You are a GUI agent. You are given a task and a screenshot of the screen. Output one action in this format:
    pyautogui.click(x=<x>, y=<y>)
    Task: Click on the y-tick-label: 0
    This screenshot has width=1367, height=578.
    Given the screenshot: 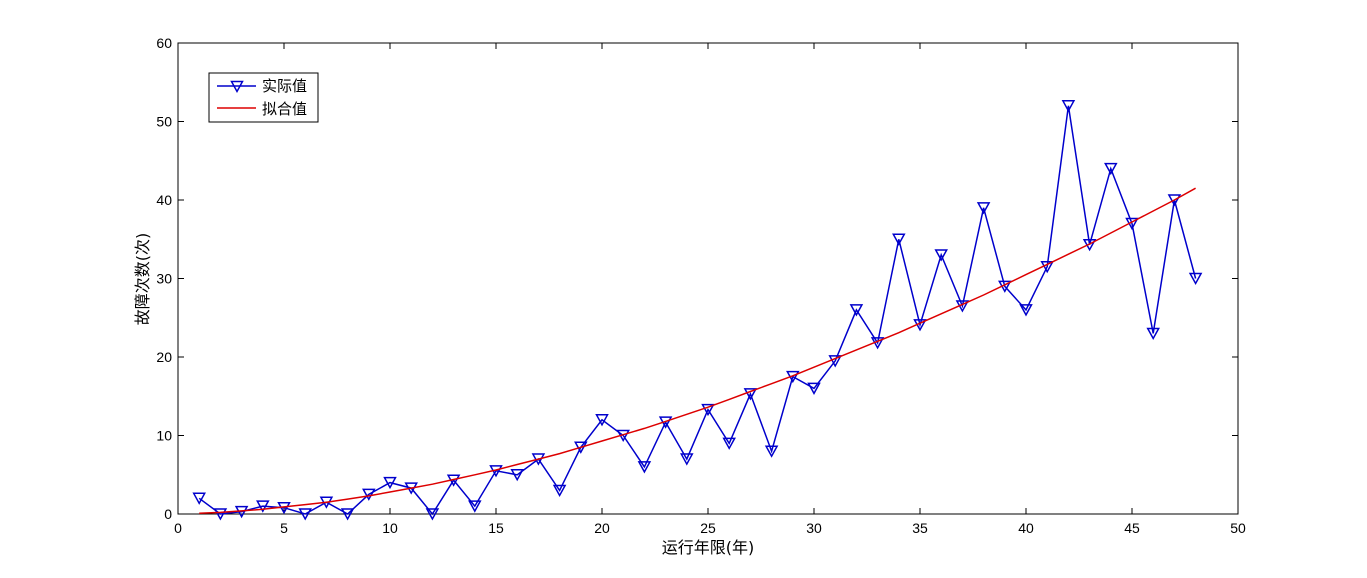 What is the action you would take?
    pyautogui.click(x=168, y=514)
    